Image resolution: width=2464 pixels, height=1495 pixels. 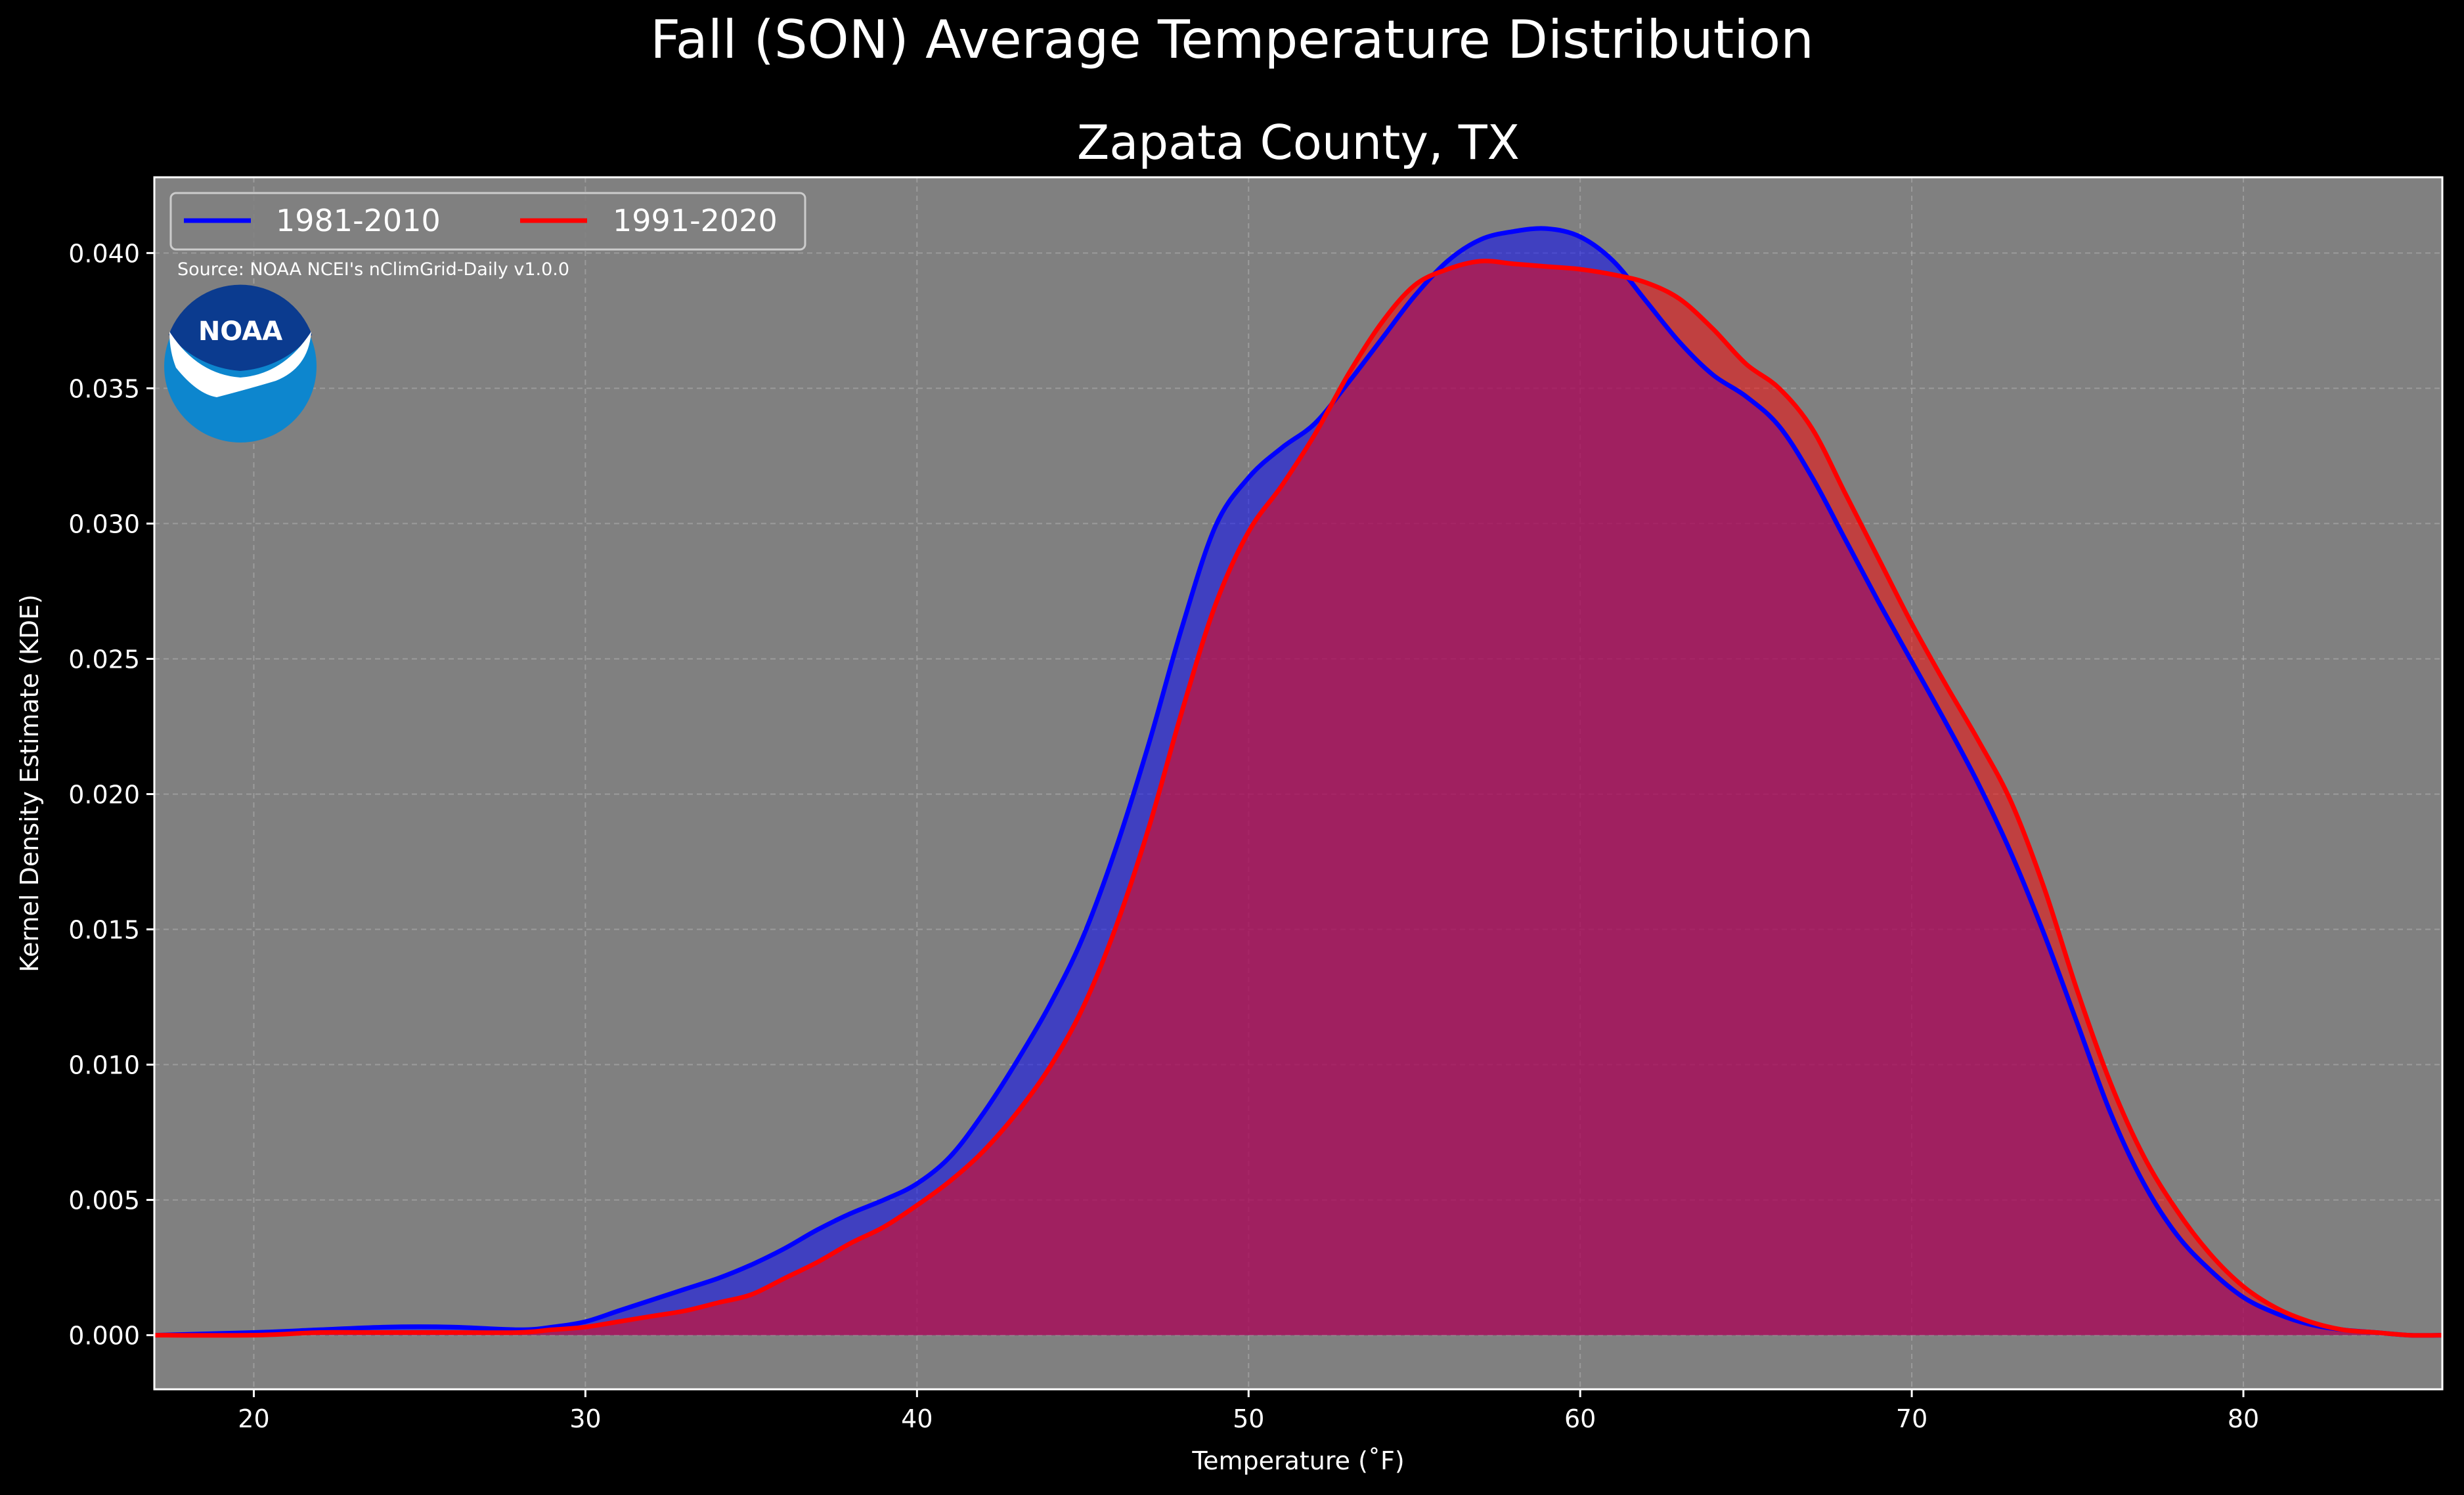 What do you see at coordinates (1298, 142) in the screenshot?
I see `chart-title: Zapata County, TX` at bounding box center [1298, 142].